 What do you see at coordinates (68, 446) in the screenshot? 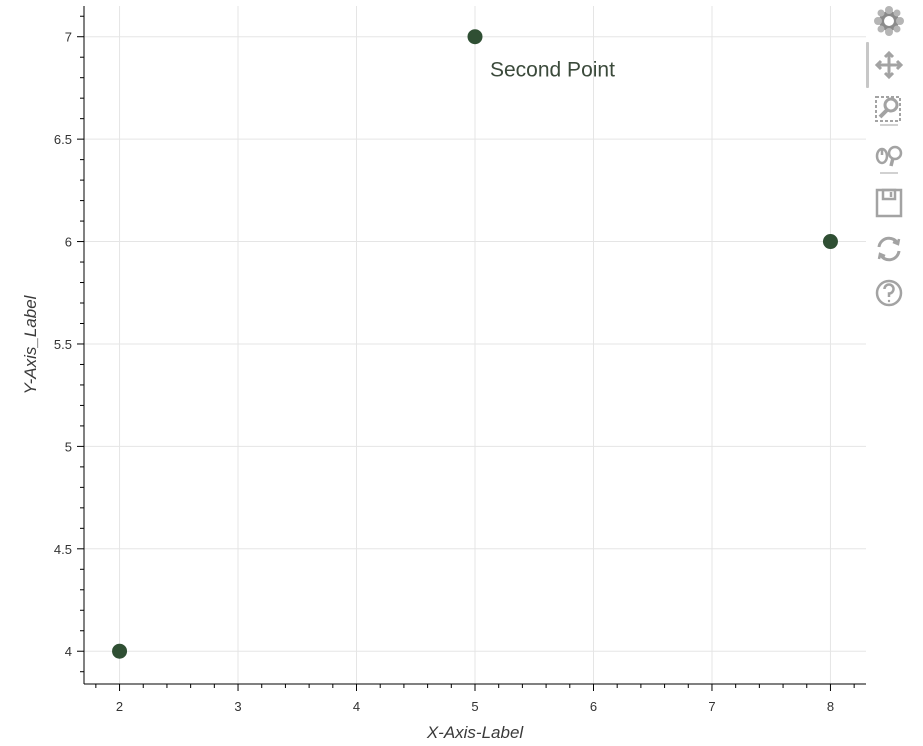
I see `y-tick-label: 5` at bounding box center [68, 446].